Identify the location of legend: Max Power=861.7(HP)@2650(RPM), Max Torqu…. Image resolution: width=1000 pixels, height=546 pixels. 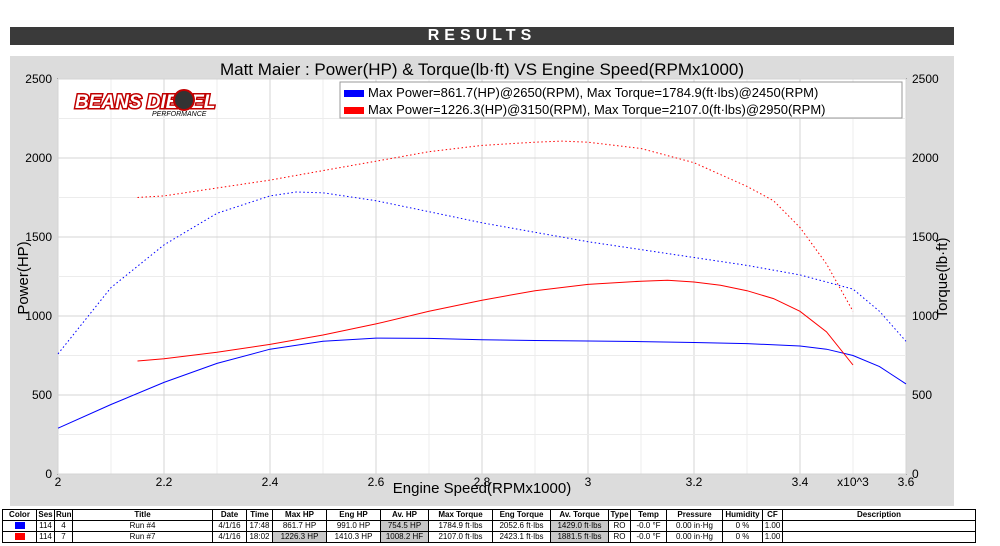
(621, 100).